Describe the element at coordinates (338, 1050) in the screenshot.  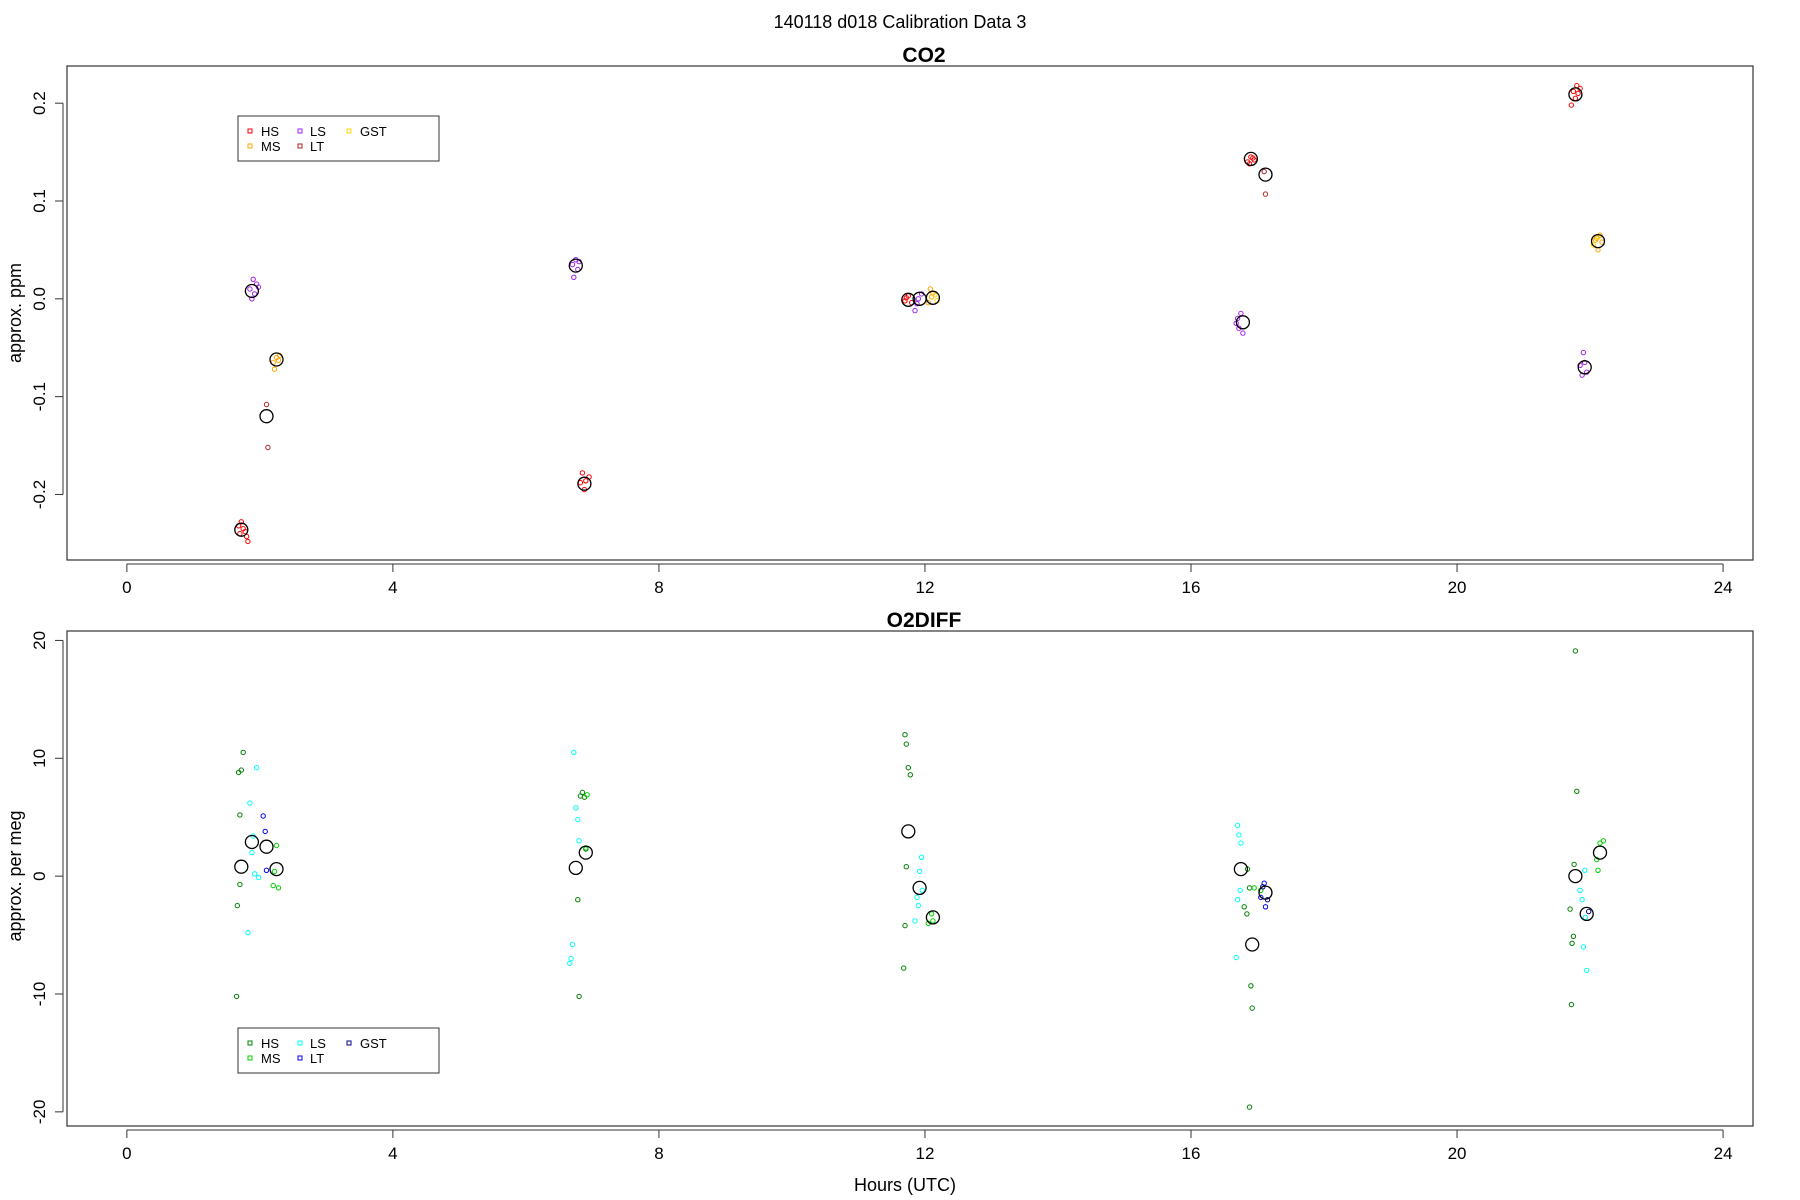
I see `o2diff-legend: HS MS LS LT GST` at that location.